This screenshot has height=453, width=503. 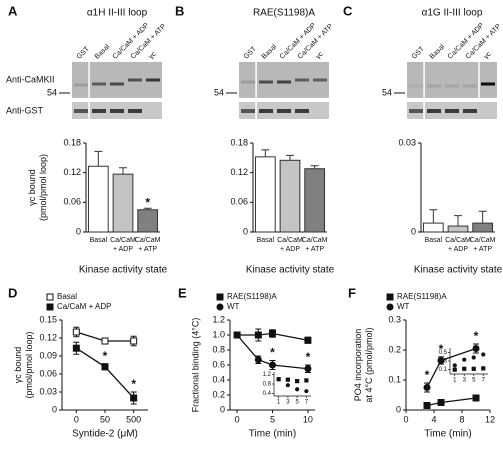 What do you see at coordinates (443, 370) in the screenshot?
I see `inset-y-tick-label: 0.1` at bounding box center [443, 370].